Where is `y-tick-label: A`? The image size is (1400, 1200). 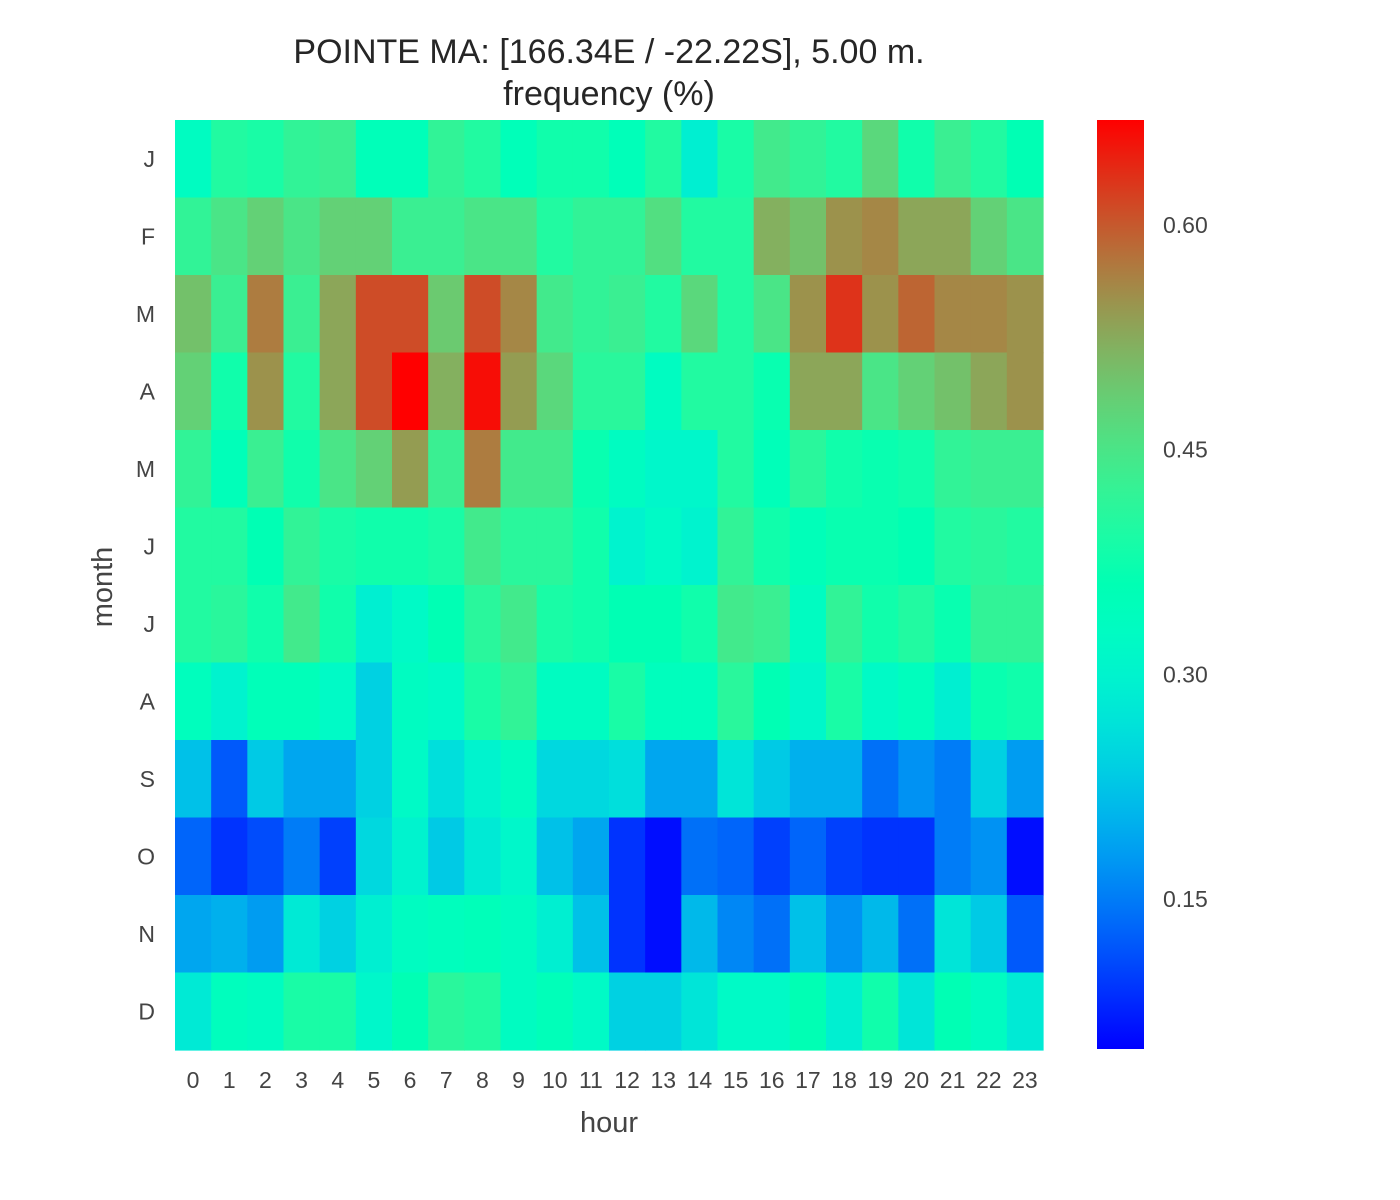
y-tick-label: A is located at coordinates (148, 391).